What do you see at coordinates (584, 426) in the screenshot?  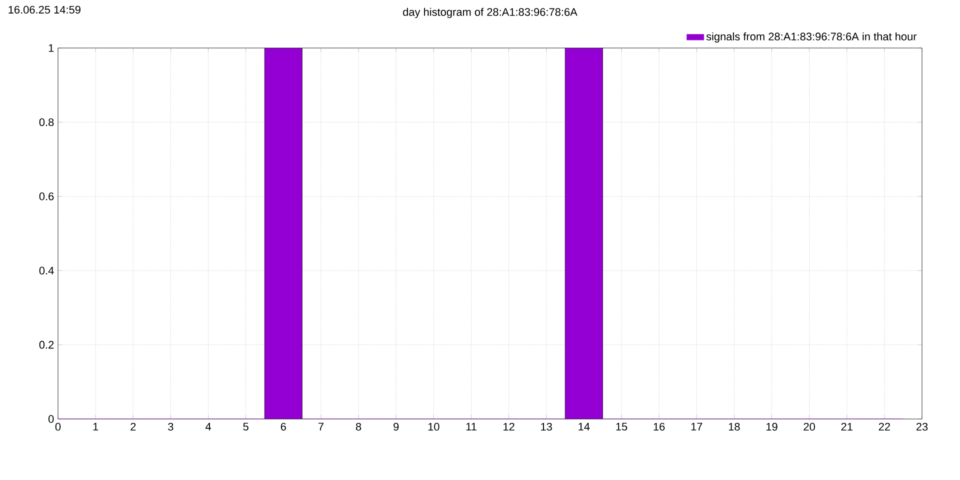 I see `x-tick-label: 14` at bounding box center [584, 426].